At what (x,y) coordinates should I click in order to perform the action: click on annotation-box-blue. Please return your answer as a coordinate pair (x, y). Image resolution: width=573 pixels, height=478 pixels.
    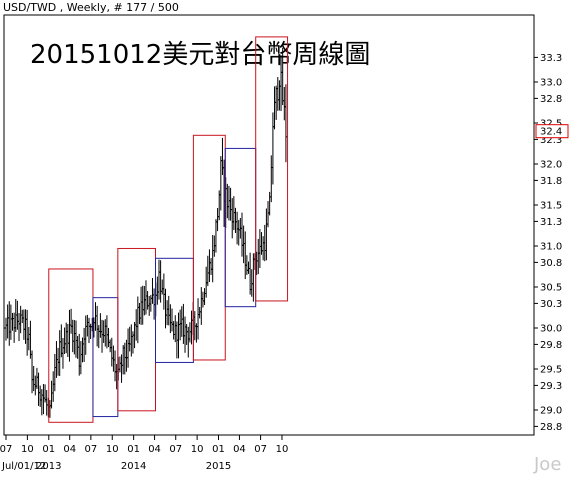
    Looking at the image, I should click on (174, 310).